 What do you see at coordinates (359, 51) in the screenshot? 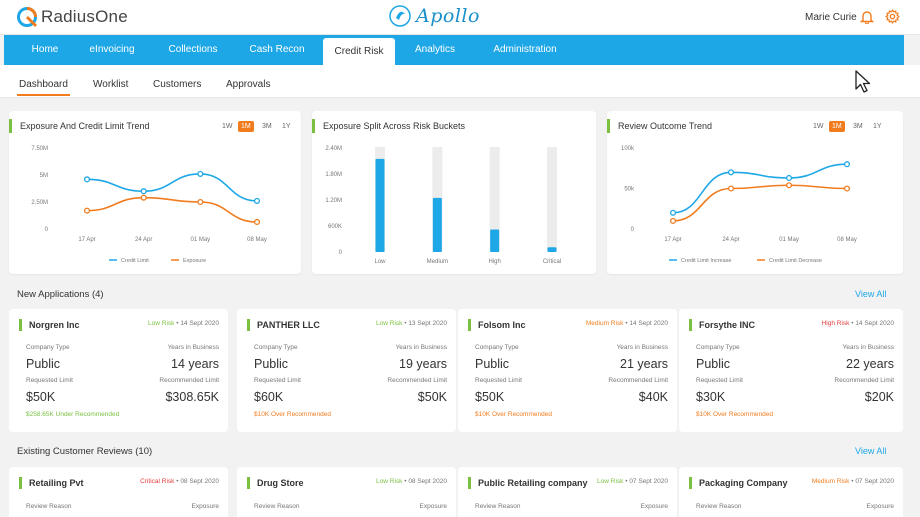
I see `nav-credit-risk: Credit Risk` at bounding box center [359, 51].